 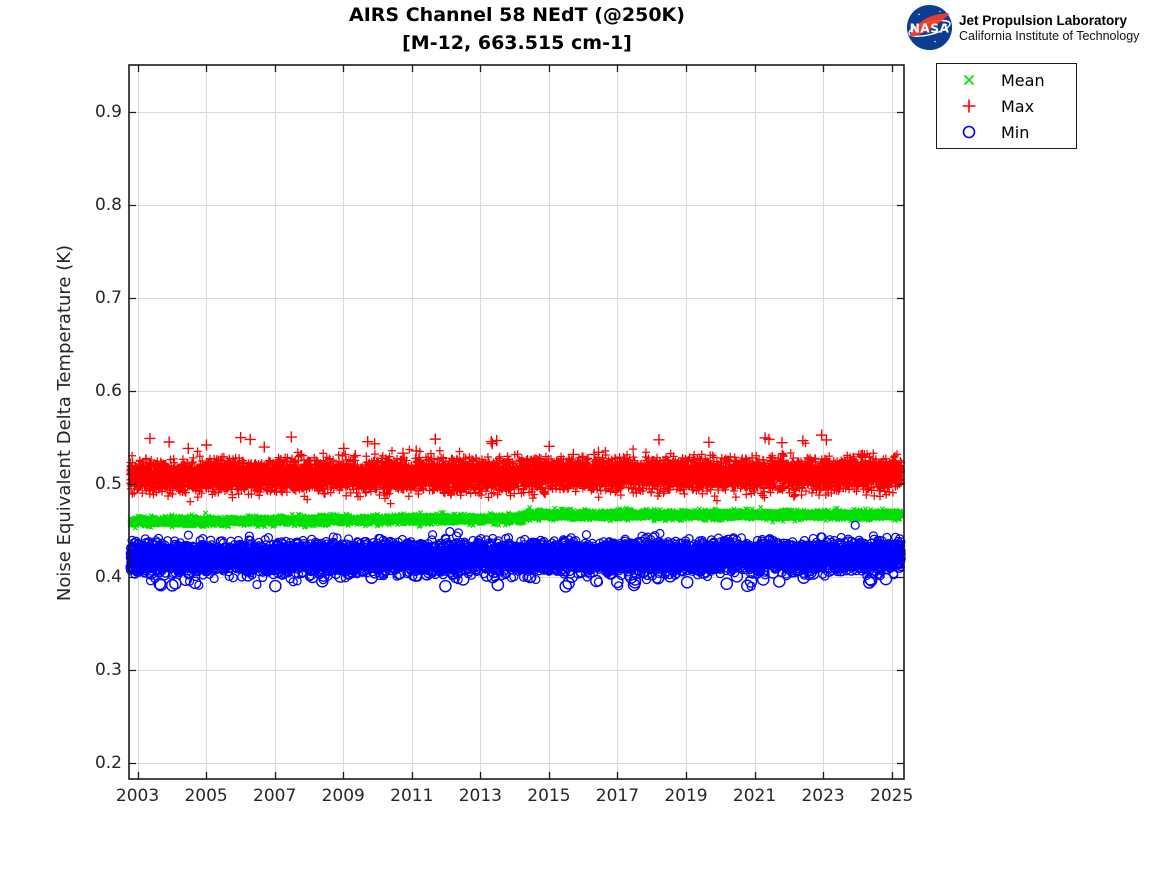 What do you see at coordinates (1049, 35) in the screenshot?
I see `caltech-text: California Institute of Technology` at bounding box center [1049, 35].